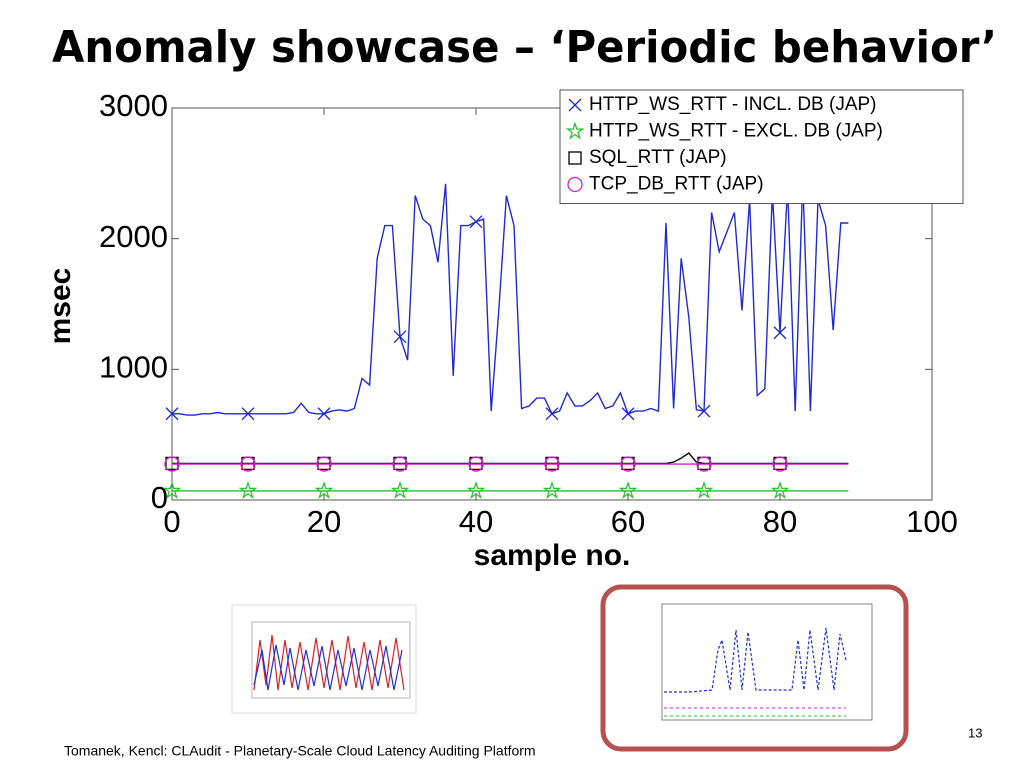 The image size is (1024, 768). What do you see at coordinates (524, 47) in the screenshot?
I see `slide-title: Anomaly showcase – ‘Periodic behavior’` at bounding box center [524, 47].